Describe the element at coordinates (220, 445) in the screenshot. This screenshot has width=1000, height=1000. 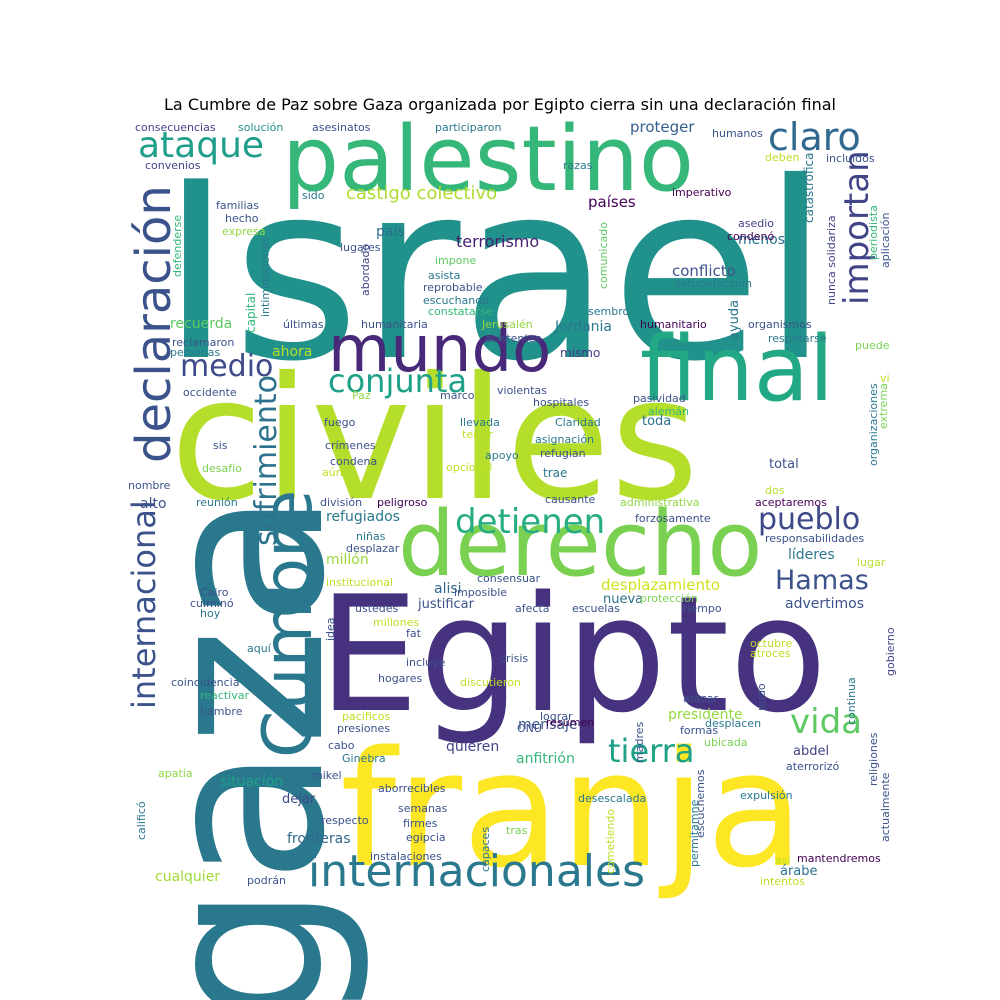
I see `cloud-word-sis: sis` at that location.